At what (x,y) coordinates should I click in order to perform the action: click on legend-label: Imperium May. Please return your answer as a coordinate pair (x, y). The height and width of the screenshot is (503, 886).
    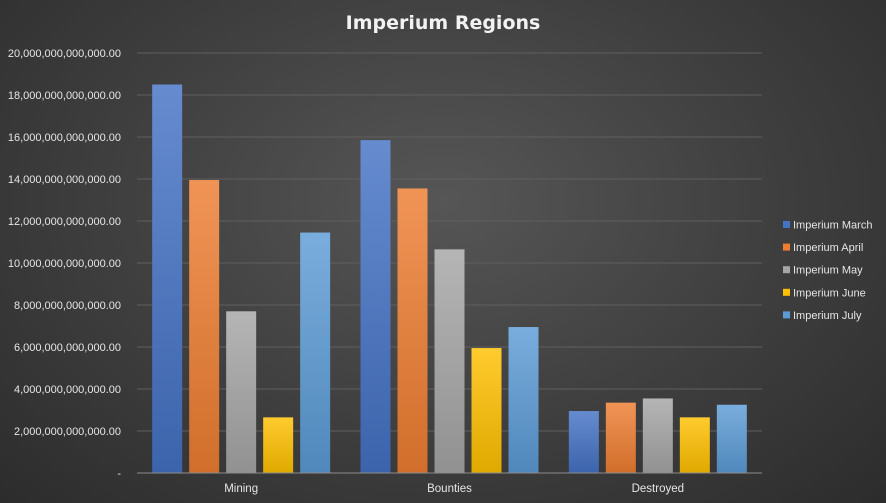
    Looking at the image, I should click on (828, 271).